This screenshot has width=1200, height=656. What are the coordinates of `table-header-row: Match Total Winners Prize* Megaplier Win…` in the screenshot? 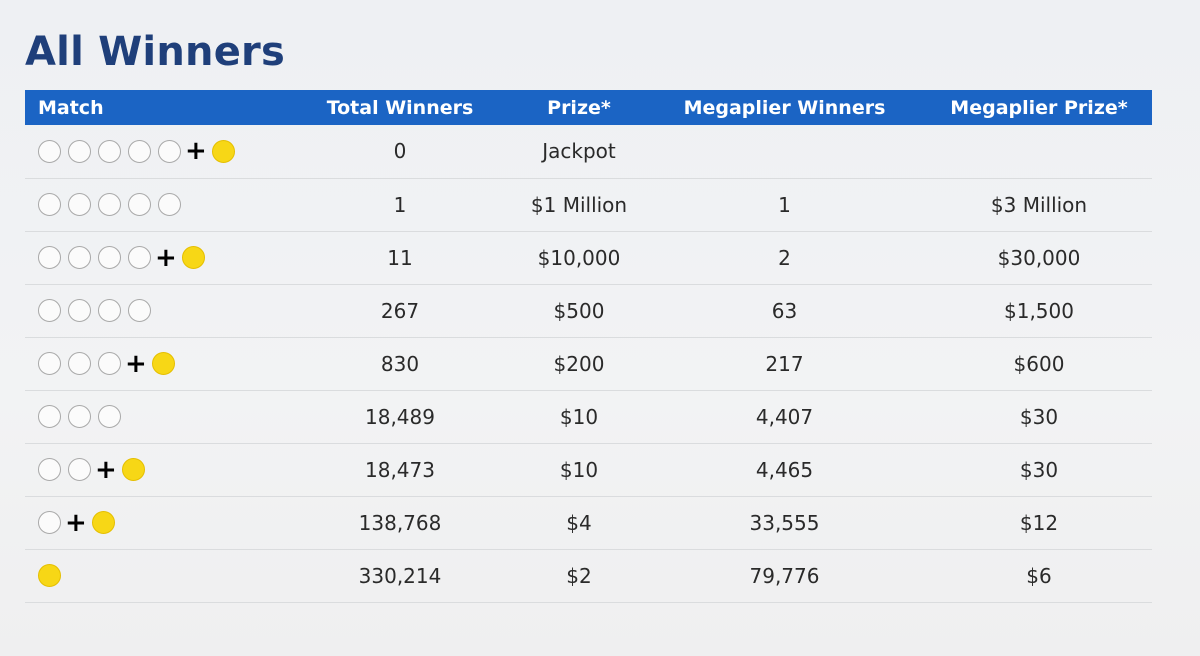 It's located at (588, 107).